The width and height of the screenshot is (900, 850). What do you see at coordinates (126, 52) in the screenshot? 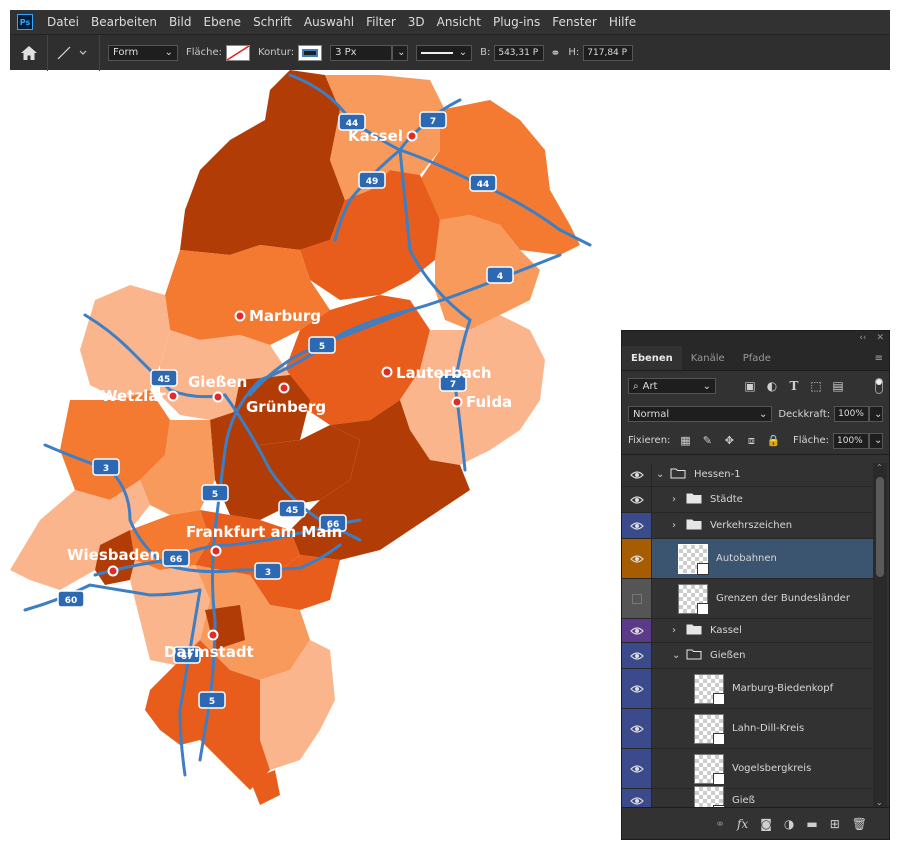
I see `shape-mode-value: Form` at bounding box center [126, 52].